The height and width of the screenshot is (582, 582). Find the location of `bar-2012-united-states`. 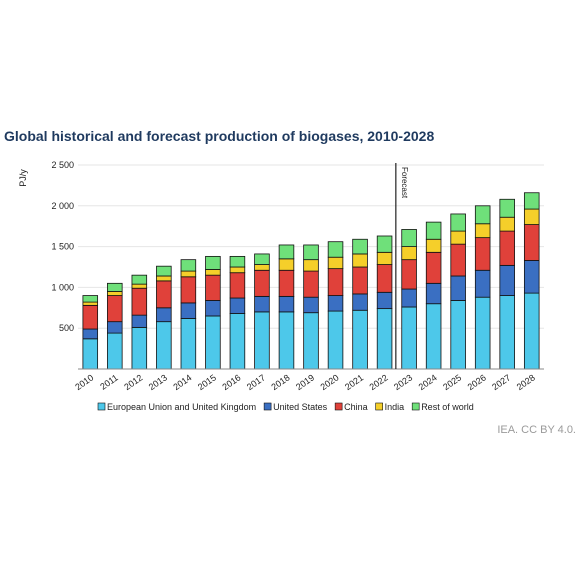

bar-2012-united-states is located at coordinates (139, 321).